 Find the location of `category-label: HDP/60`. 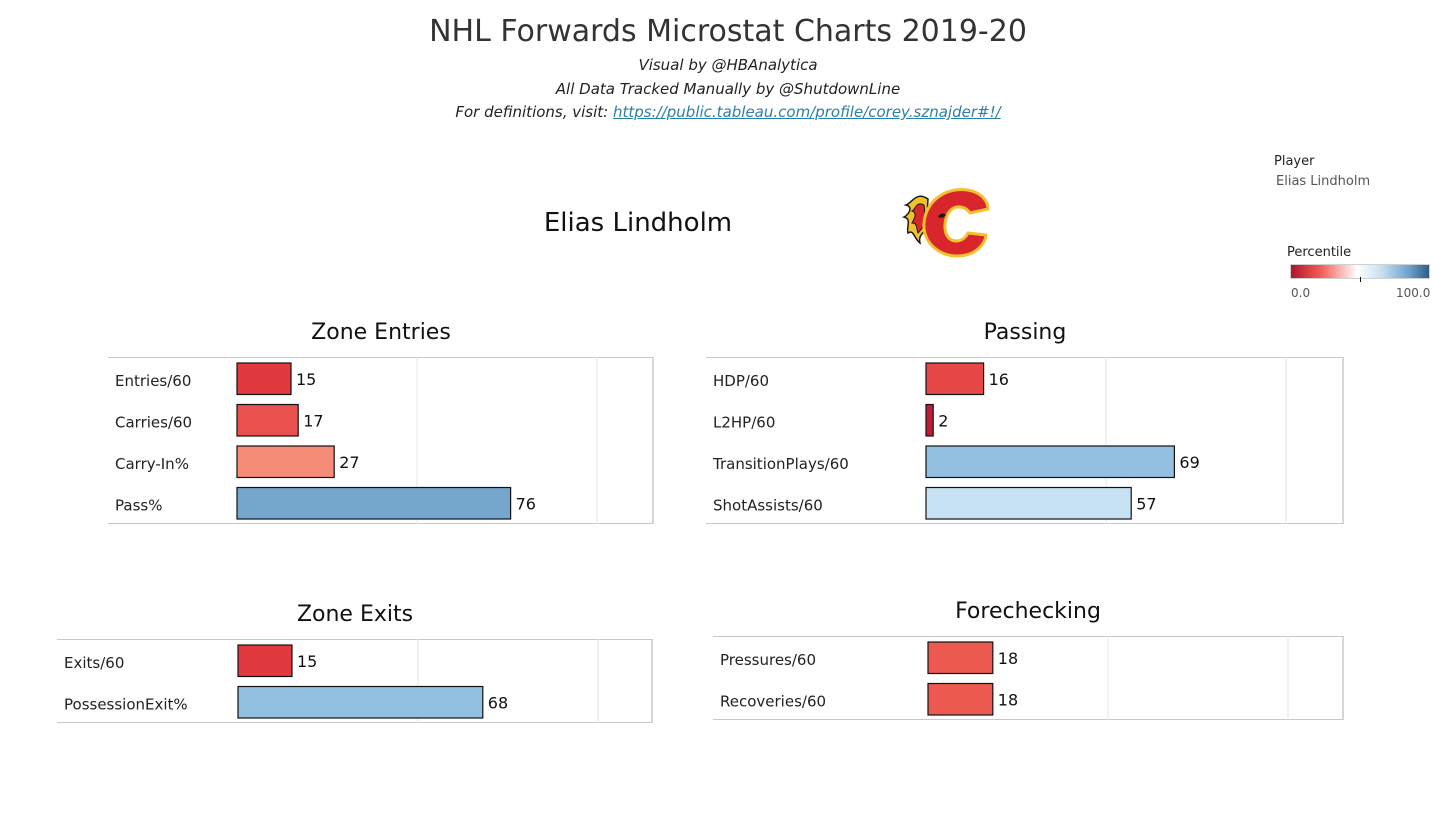

category-label: HDP/60 is located at coordinates (741, 381).